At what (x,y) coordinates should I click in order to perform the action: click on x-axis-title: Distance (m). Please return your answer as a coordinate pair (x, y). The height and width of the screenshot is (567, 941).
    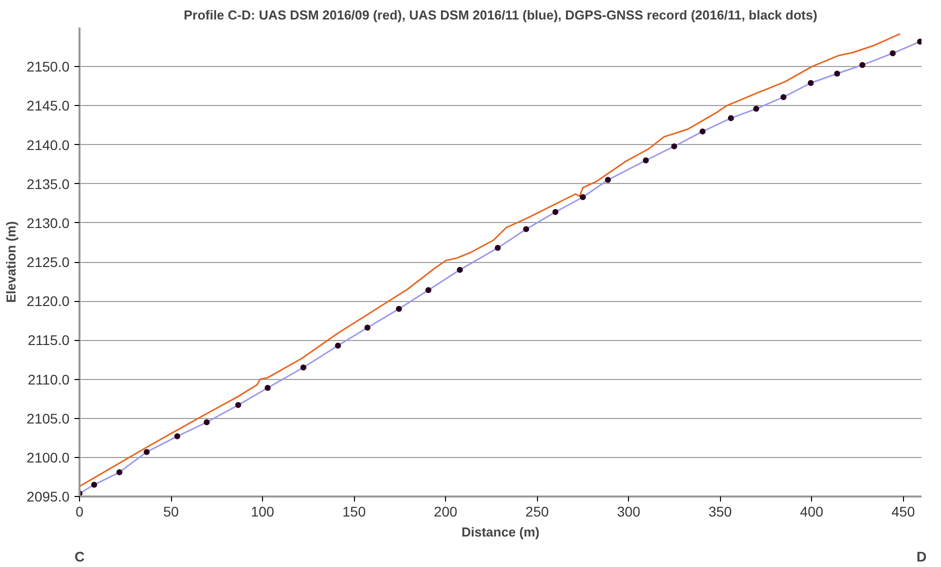
    Looking at the image, I should click on (500, 532).